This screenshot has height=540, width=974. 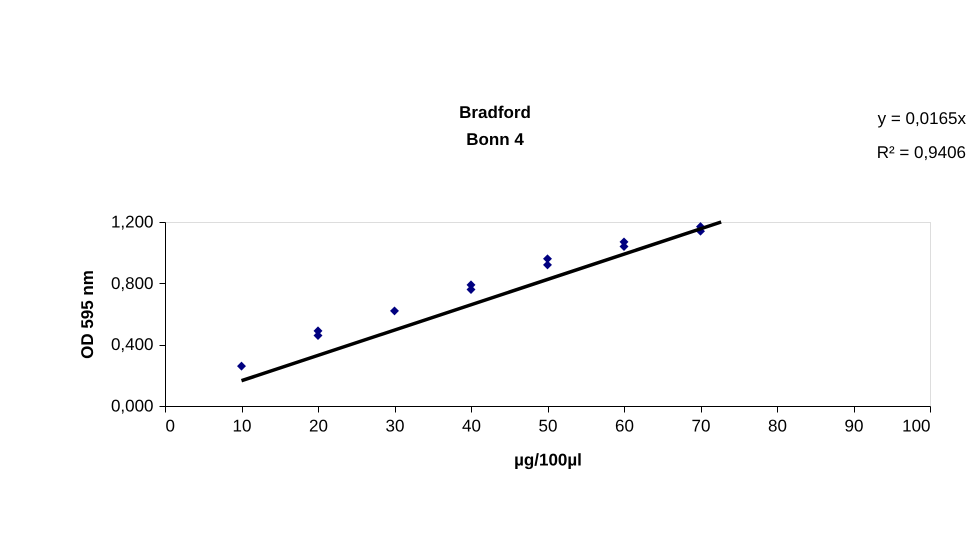 I want to click on x-tick-label: 20, so click(x=318, y=426).